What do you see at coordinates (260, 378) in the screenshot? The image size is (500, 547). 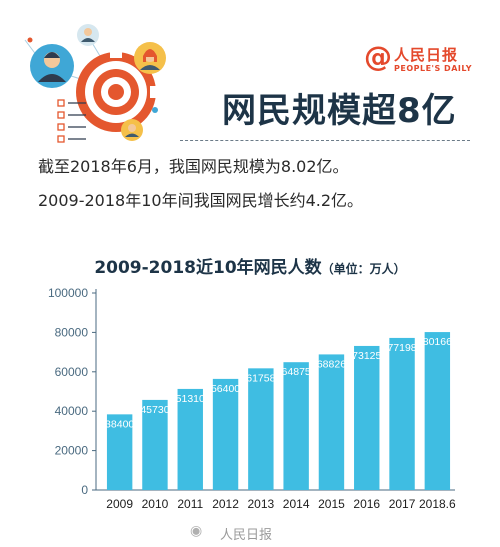 I see `bar-value-label: 61758` at bounding box center [260, 378].